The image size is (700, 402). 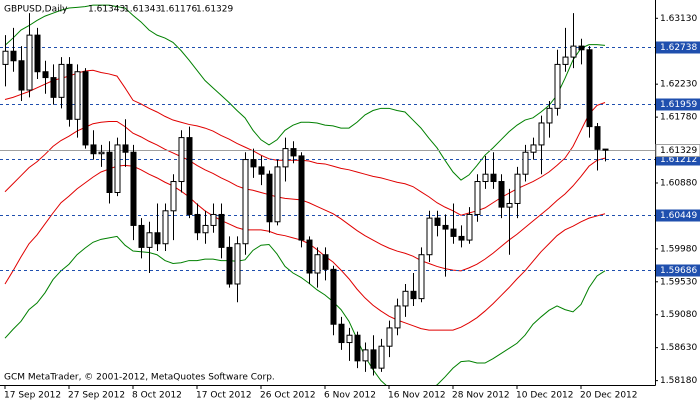 I want to click on level-label: 1.61959, so click(x=678, y=105).